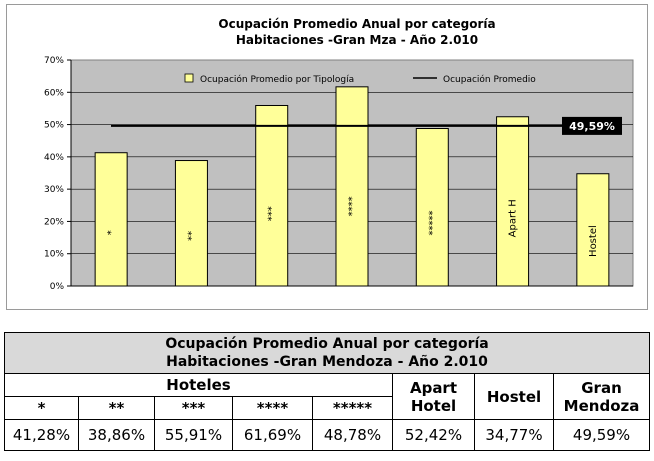 The image size is (654, 461). I want to click on hostel-header: Hostel, so click(514, 396).